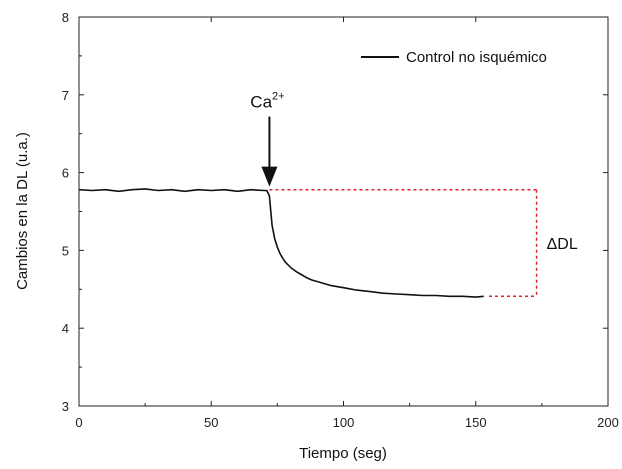 This screenshot has height=469, width=622. Describe the element at coordinates (344, 422) in the screenshot. I see `x-tick-label: 100` at that location.